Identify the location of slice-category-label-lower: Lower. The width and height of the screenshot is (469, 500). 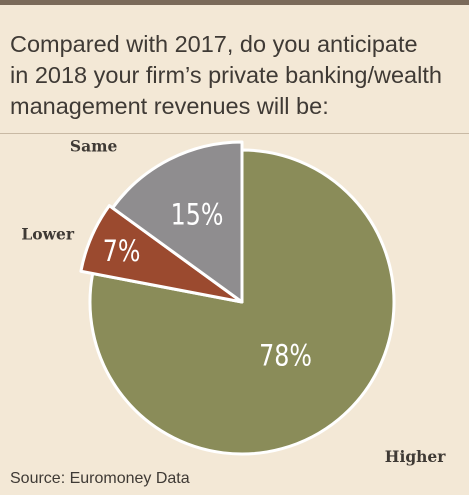
(47, 234).